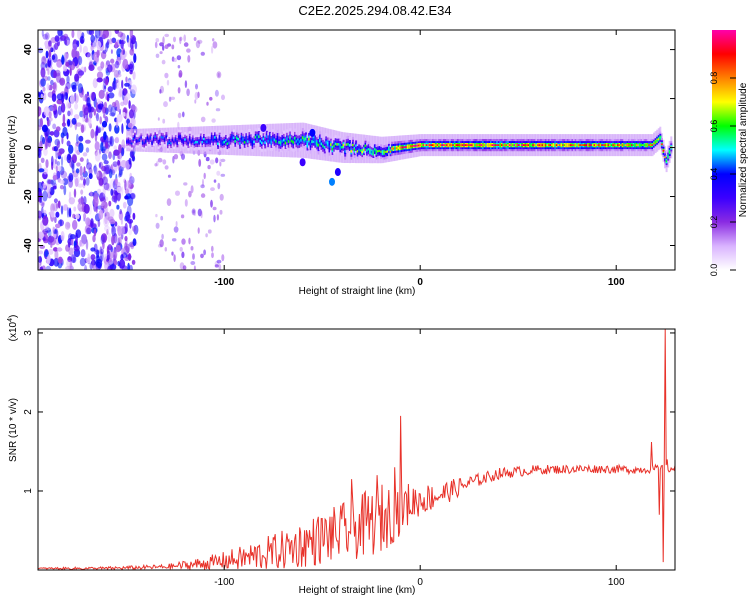 This screenshot has width=750, height=600. I want to click on colorbar-label: Normalized spectral amplitude, so click(743, 149).